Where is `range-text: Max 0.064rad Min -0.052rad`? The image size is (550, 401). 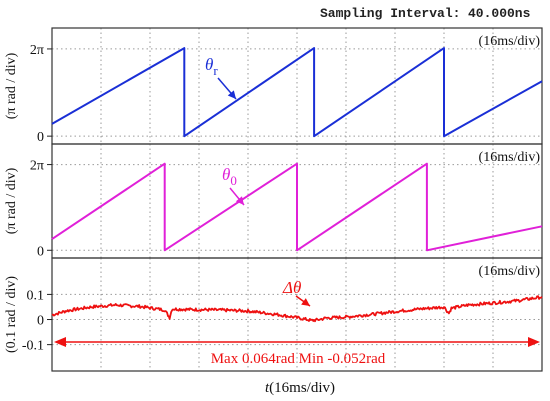 range-text: Max 0.064rad Min -0.052rad is located at coordinates (298, 359).